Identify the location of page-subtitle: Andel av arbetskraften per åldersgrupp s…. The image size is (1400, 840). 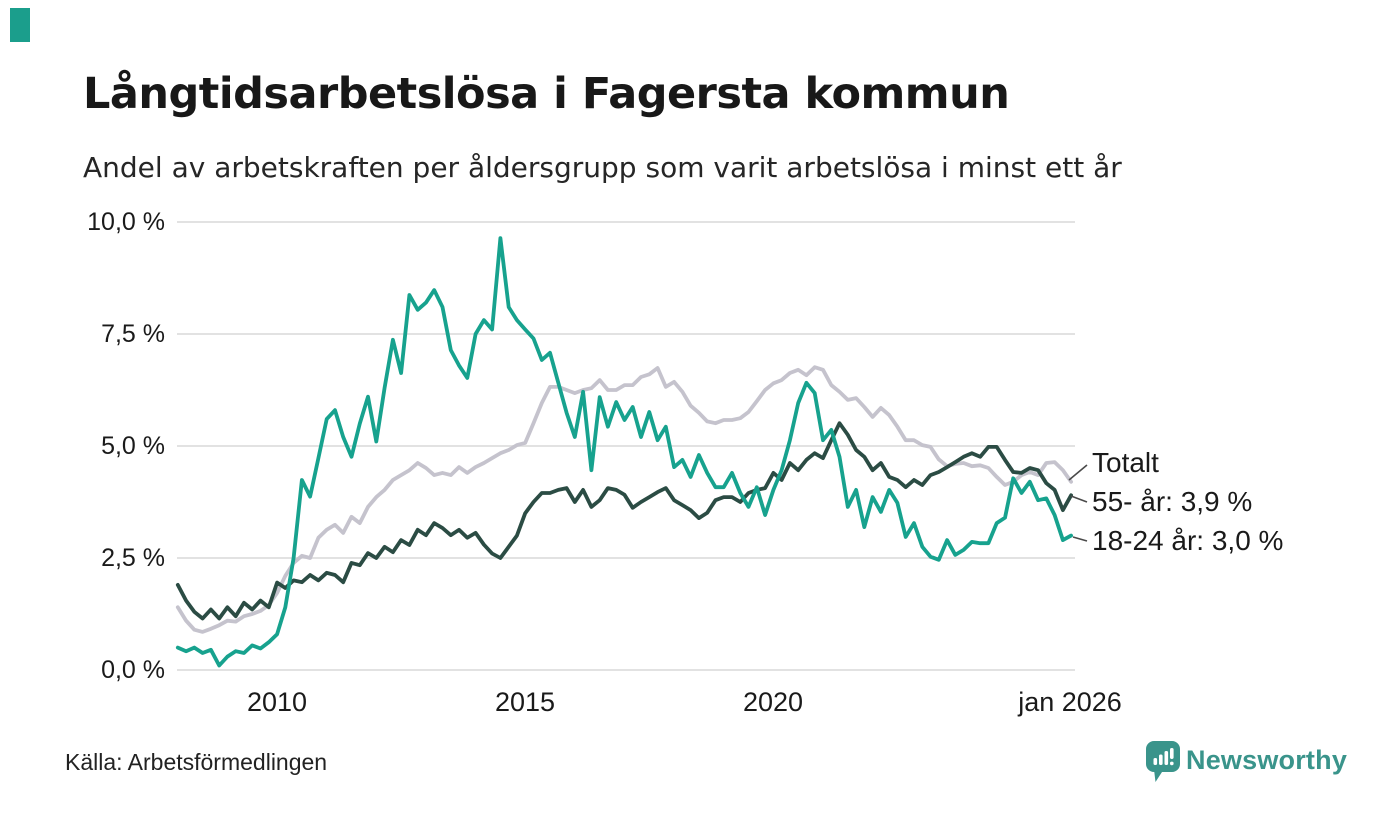
(602, 167).